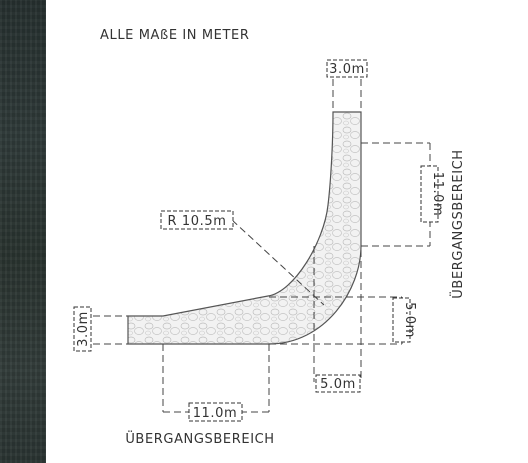 The height and width of the screenshot is (463, 528). Describe the element at coordinates (23, 231) in the screenshot. I see `dark-edge-strip` at that location.